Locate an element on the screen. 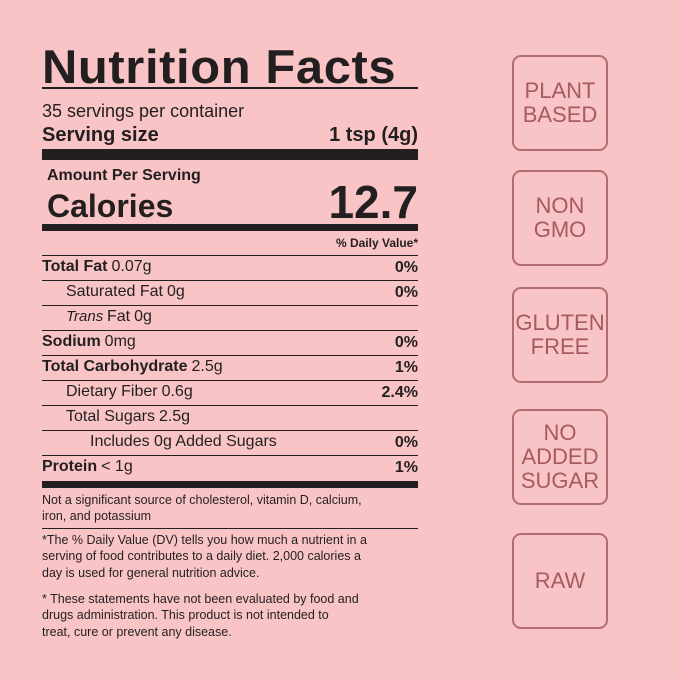 This screenshot has width=679, height=679. badge: NON GMO is located at coordinates (560, 218).